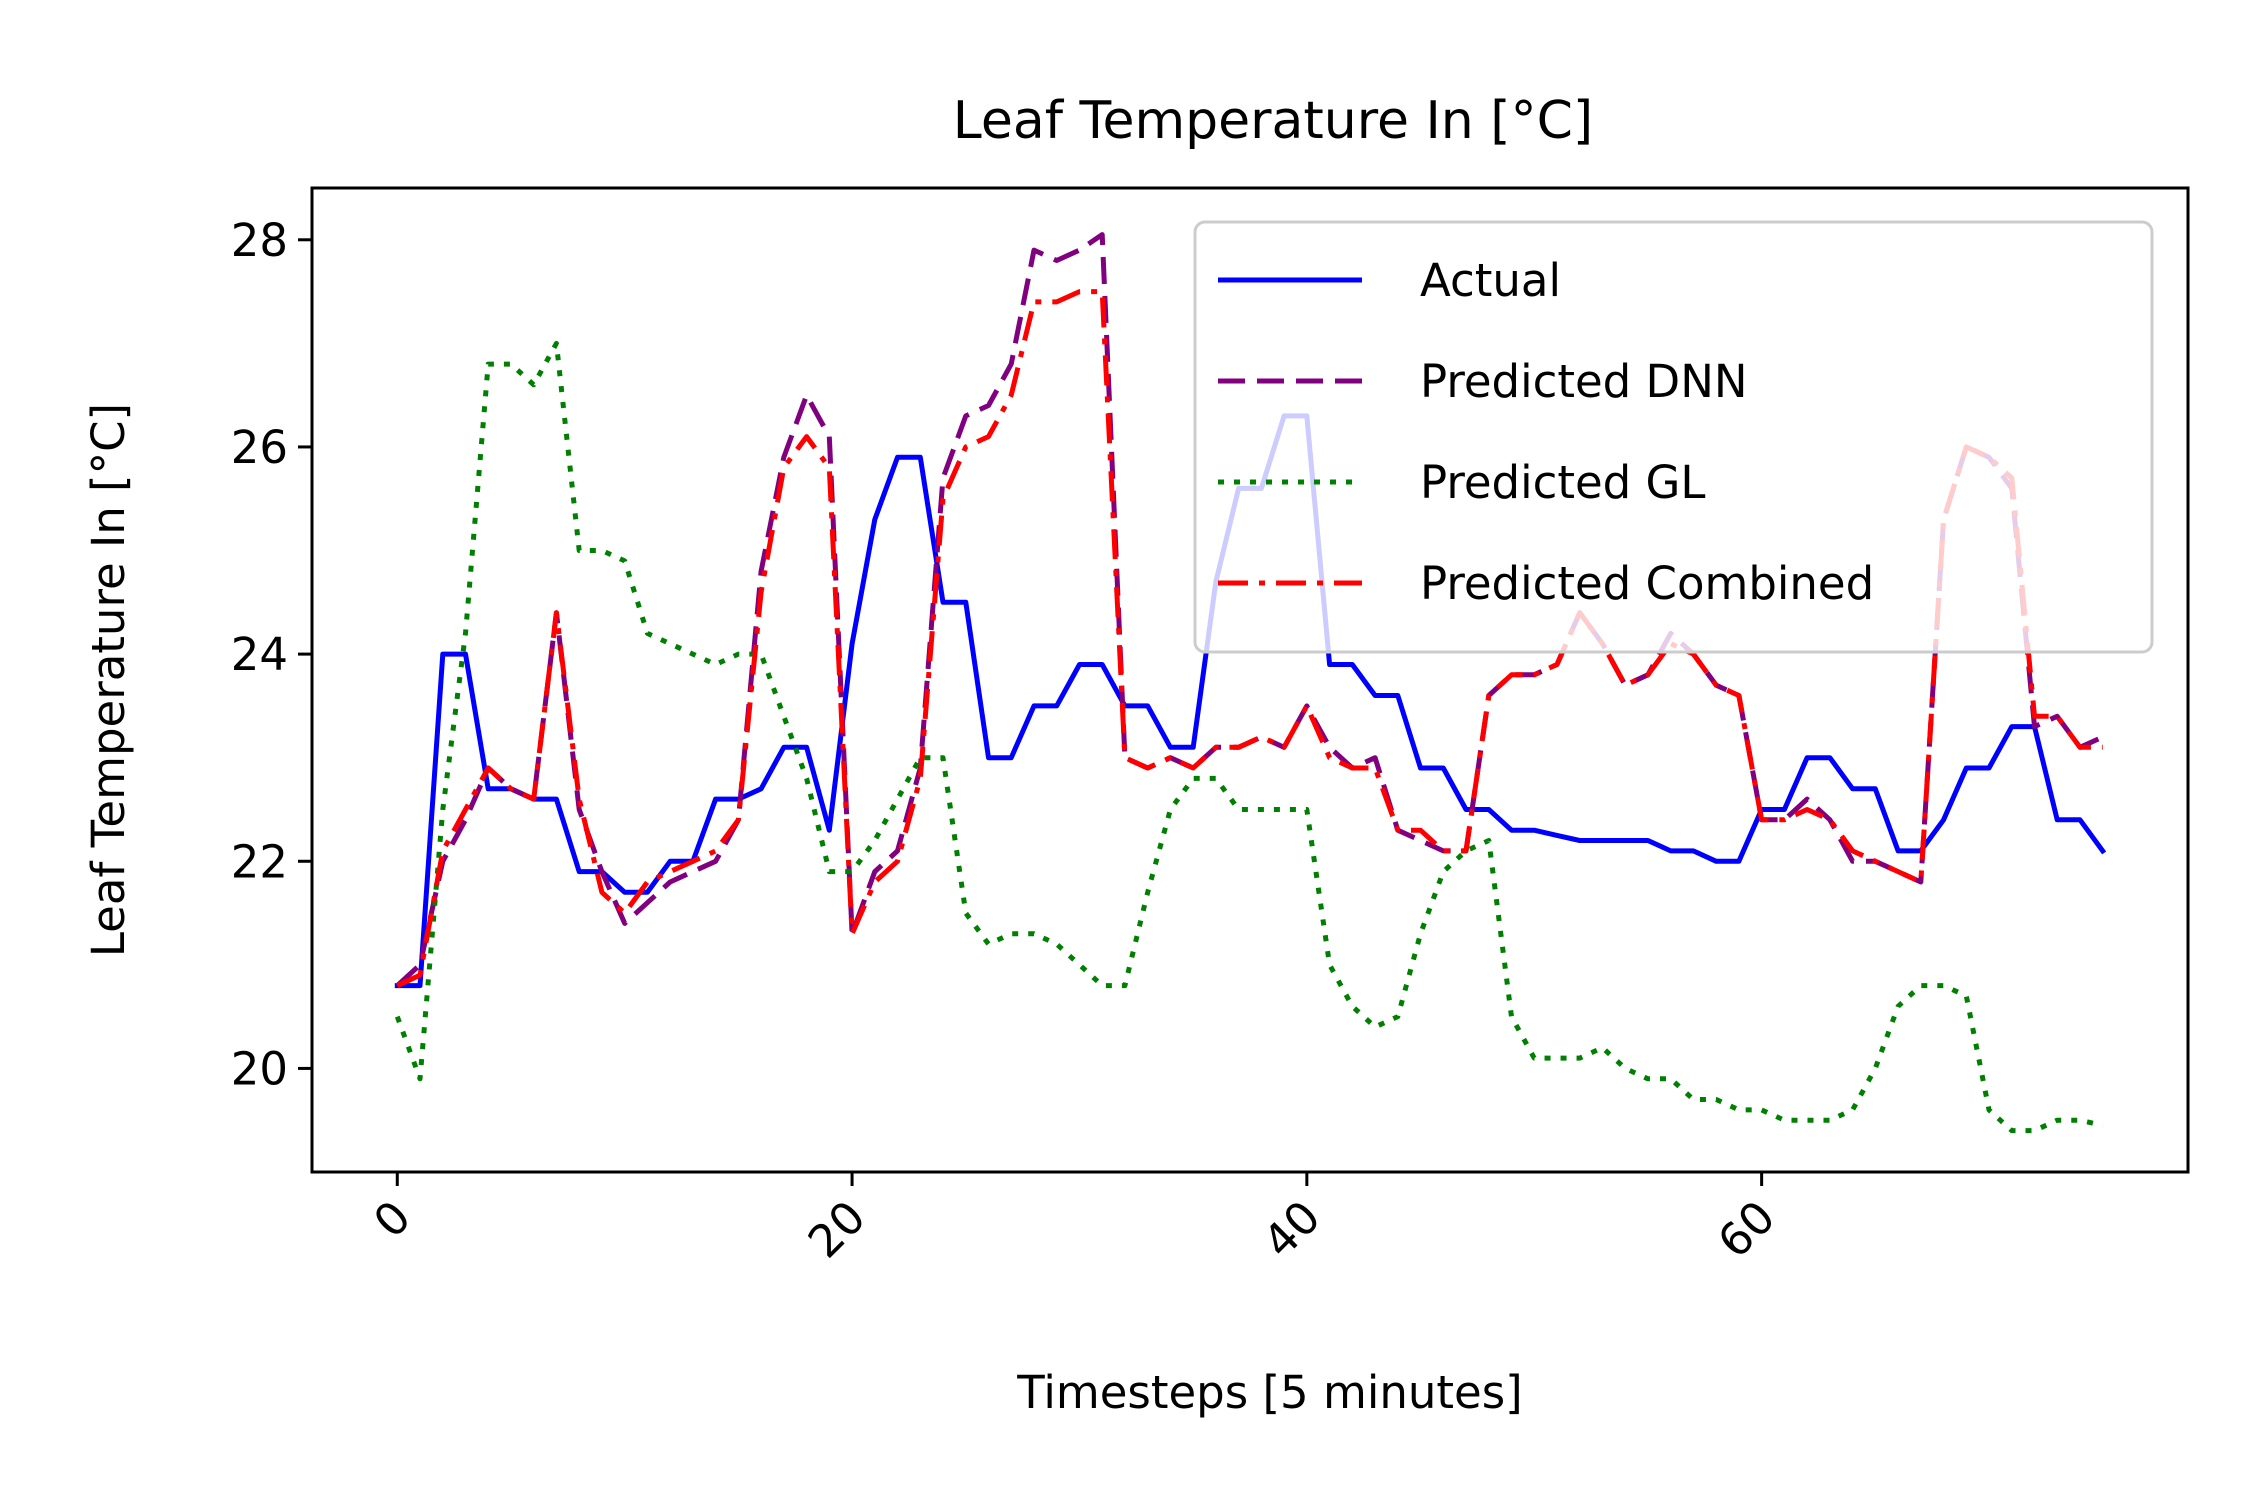 Image resolution: width=2250 pixels, height=1500 pixels. Describe the element at coordinates (1563, 482) in the screenshot. I see `legend-label-3: Predicted GL` at that location.